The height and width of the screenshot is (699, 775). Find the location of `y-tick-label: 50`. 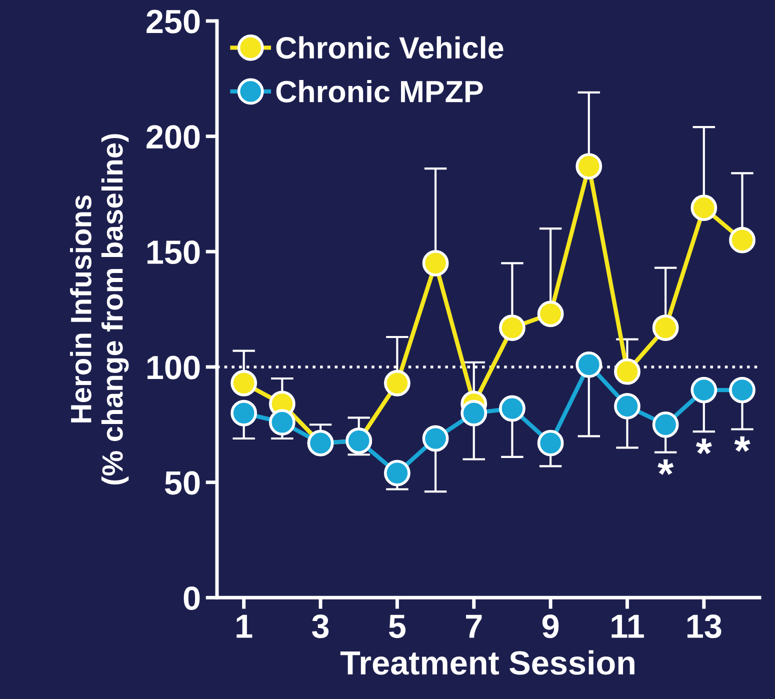

y-tick-label: 50 is located at coordinates (182, 483).